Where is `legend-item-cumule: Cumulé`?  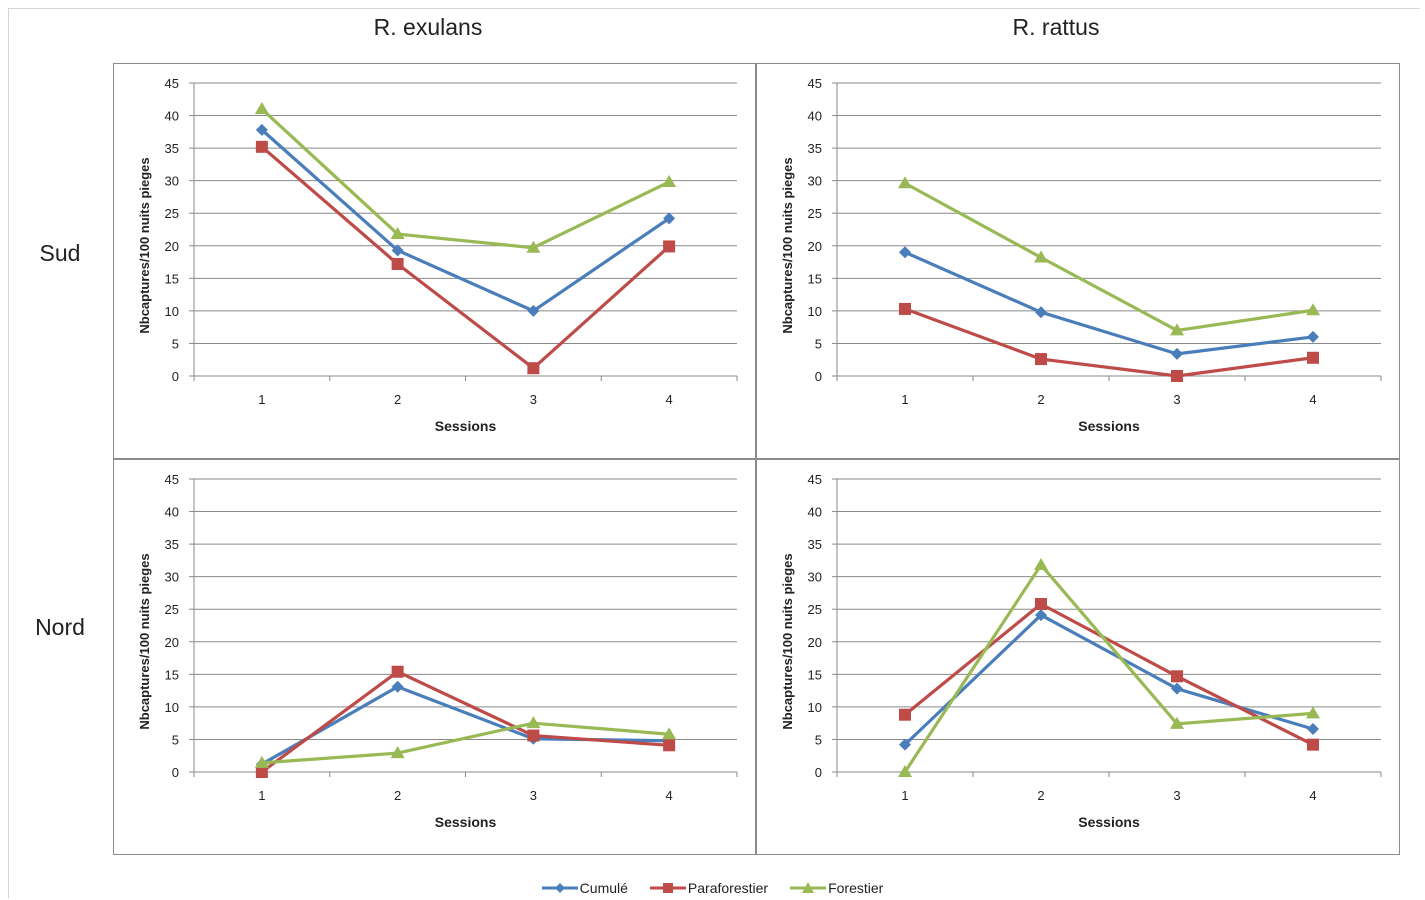 legend-item-cumule: Cumulé is located at coordinates (584, 888).